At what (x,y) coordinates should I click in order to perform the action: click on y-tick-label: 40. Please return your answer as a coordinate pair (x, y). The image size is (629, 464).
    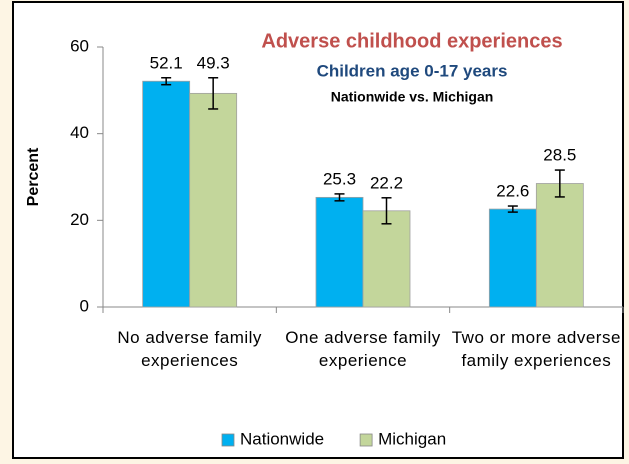
    Looking at the image, I should click on (79, 132).